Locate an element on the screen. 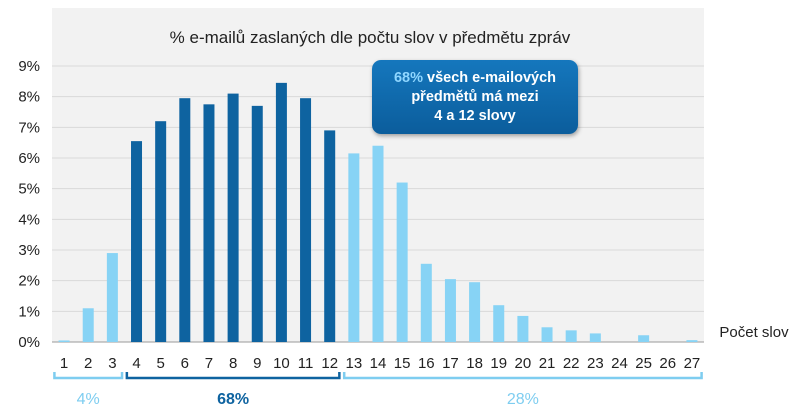 The width and height of the screenshot is (796, 415). callout-line-3: 4 a 12 slovy is located at coordinates (475, 116).